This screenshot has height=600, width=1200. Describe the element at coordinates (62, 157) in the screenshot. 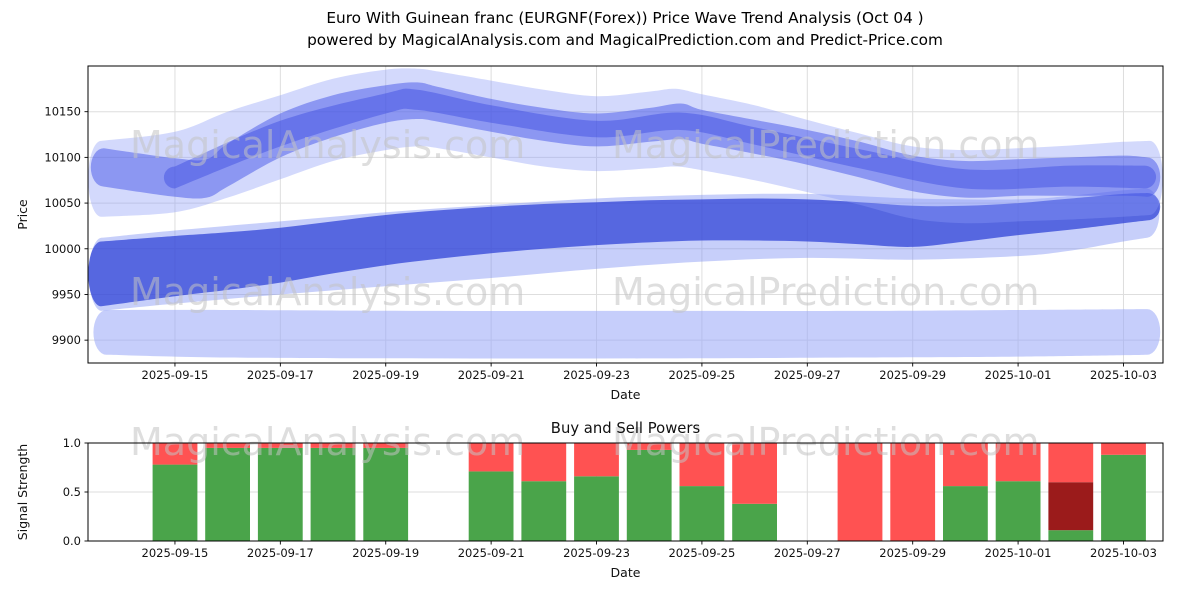

I see `svg-text: 10100` at that location.